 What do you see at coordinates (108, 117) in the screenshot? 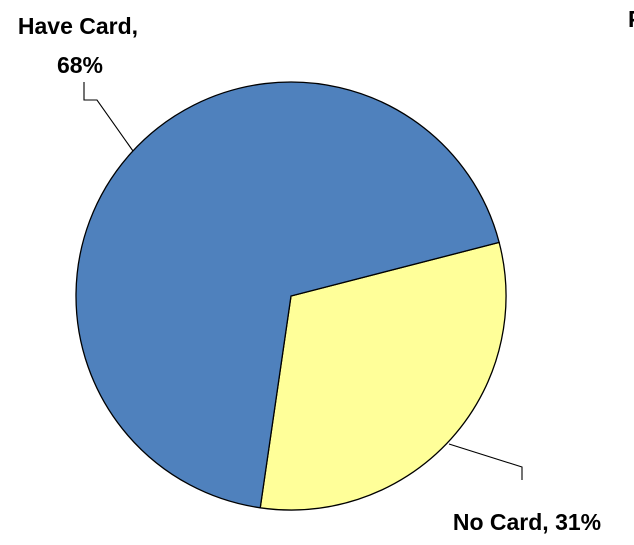
I see `leader-line-have-card` at bounding box center [108, 117].